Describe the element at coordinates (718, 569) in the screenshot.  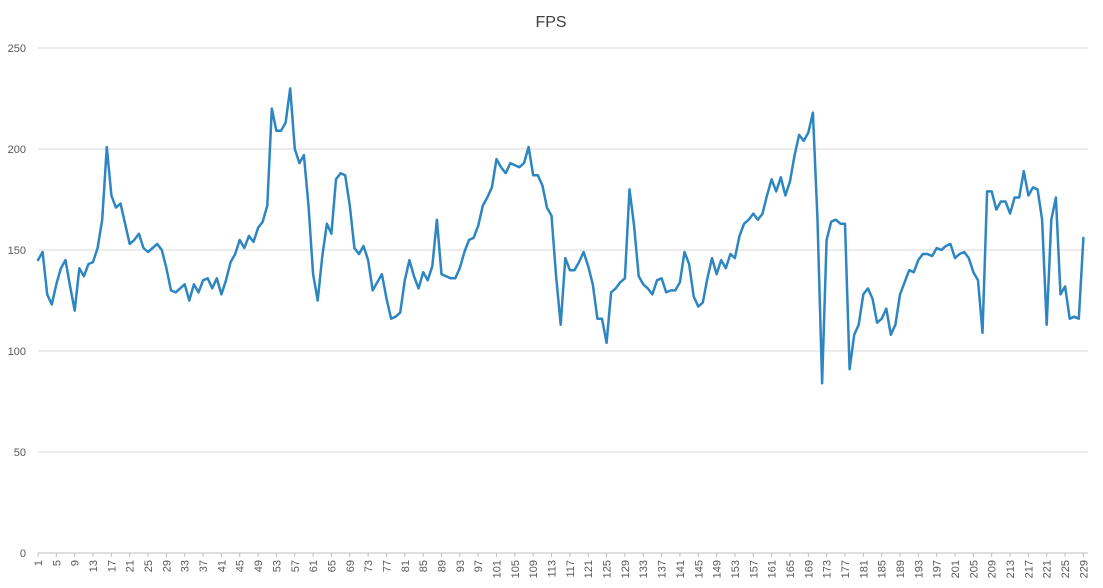
I see `x-tick-label: 149` at that location.